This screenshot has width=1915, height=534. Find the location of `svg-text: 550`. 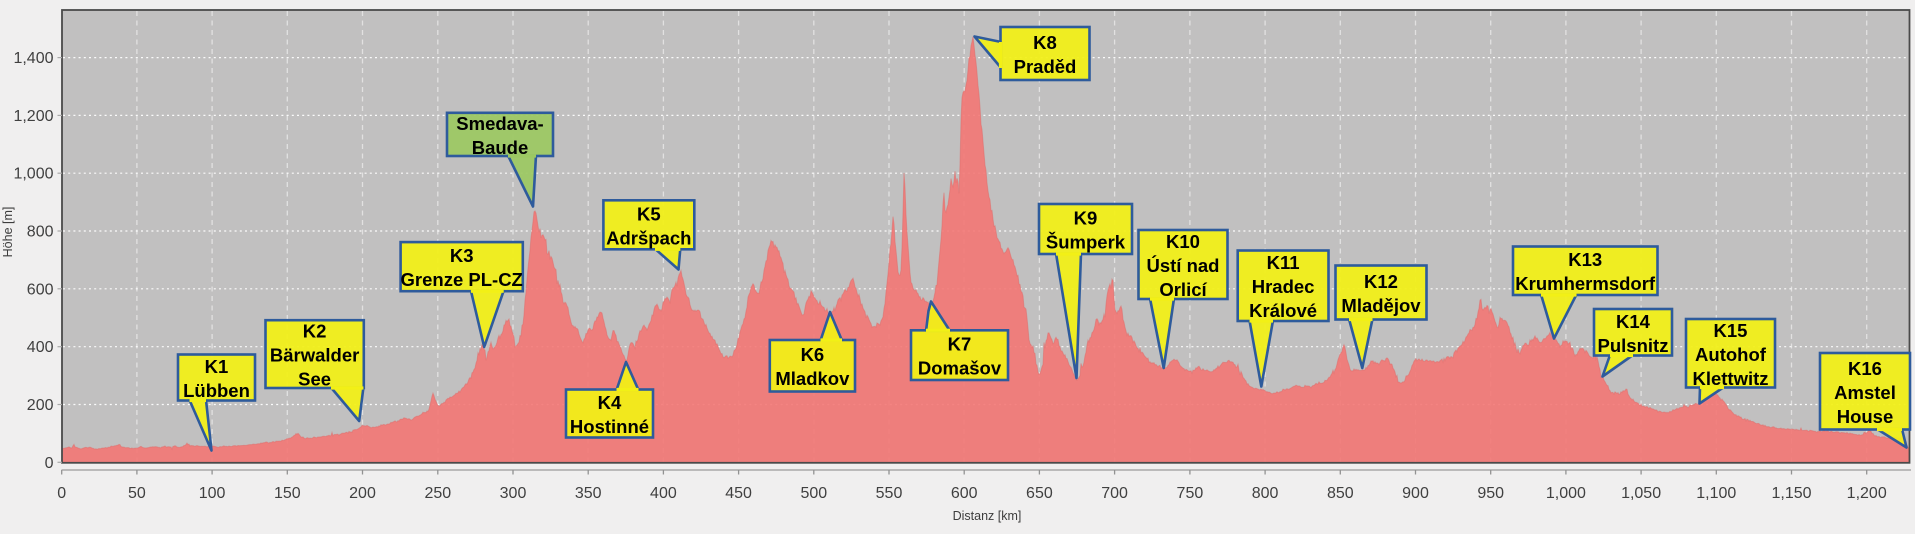

svg-text: 550 is located at coordinates (889, 493).